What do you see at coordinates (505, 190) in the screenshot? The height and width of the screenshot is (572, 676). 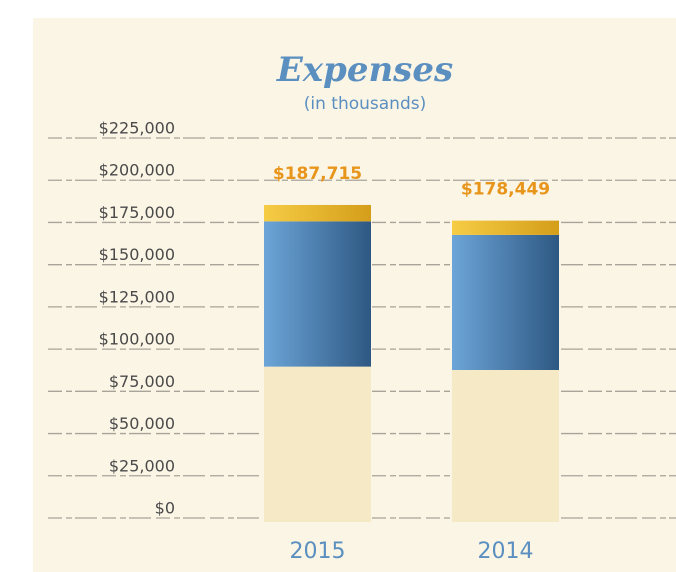 I see `total-label: $178,449` at bounding box center [505, 190].